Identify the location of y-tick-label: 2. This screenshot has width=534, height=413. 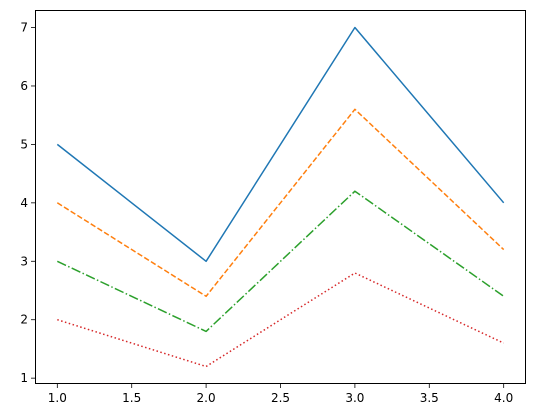
(24, 320).